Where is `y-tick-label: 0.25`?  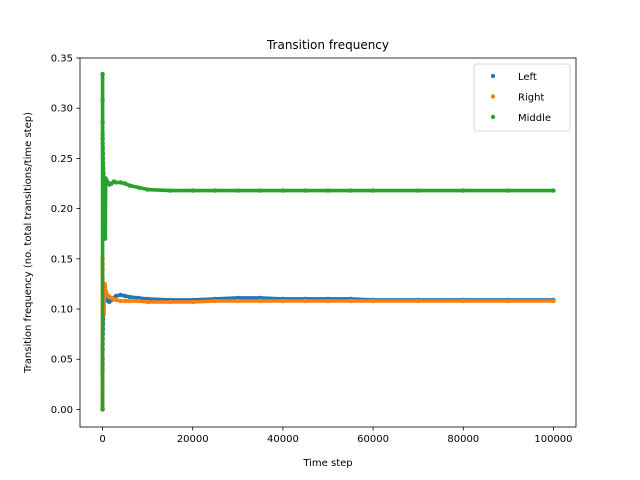 y-tick-label: 0.25 is located at coordinates (62, 159).